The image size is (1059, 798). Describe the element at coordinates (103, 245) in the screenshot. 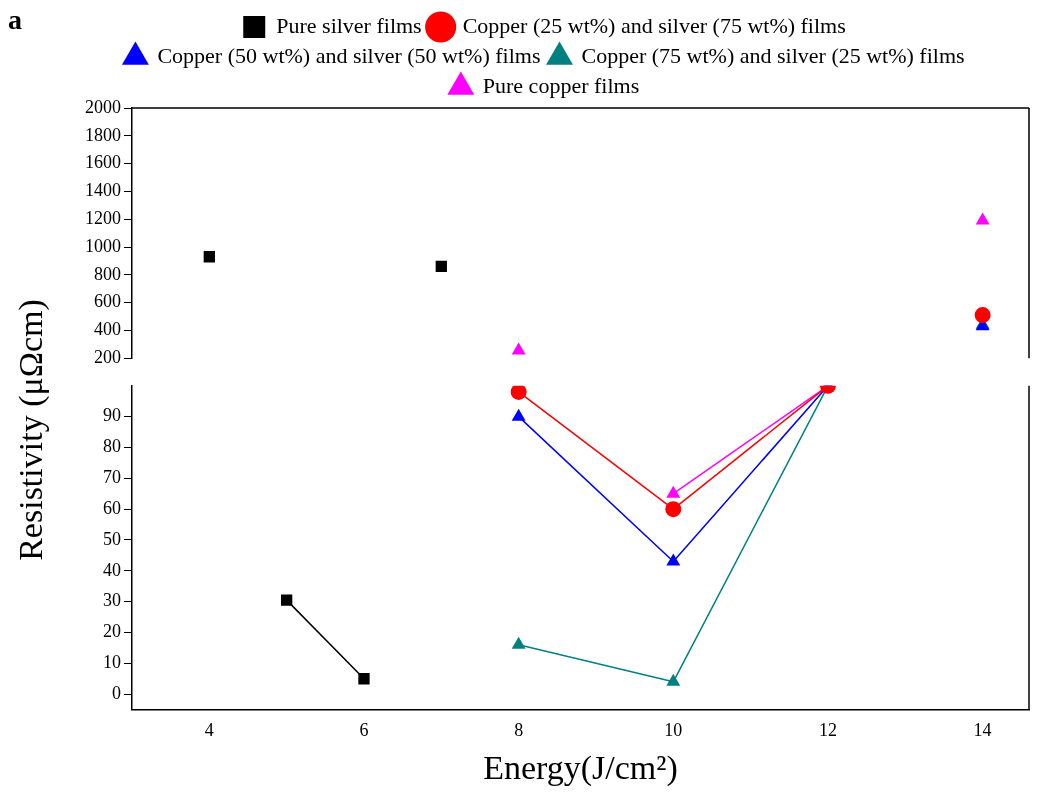

I see `y-tick-label: 1000` at that location.